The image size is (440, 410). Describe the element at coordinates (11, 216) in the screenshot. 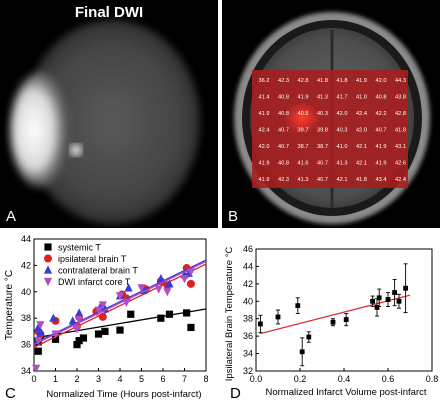

I see `panel-a-label: A` at that location.